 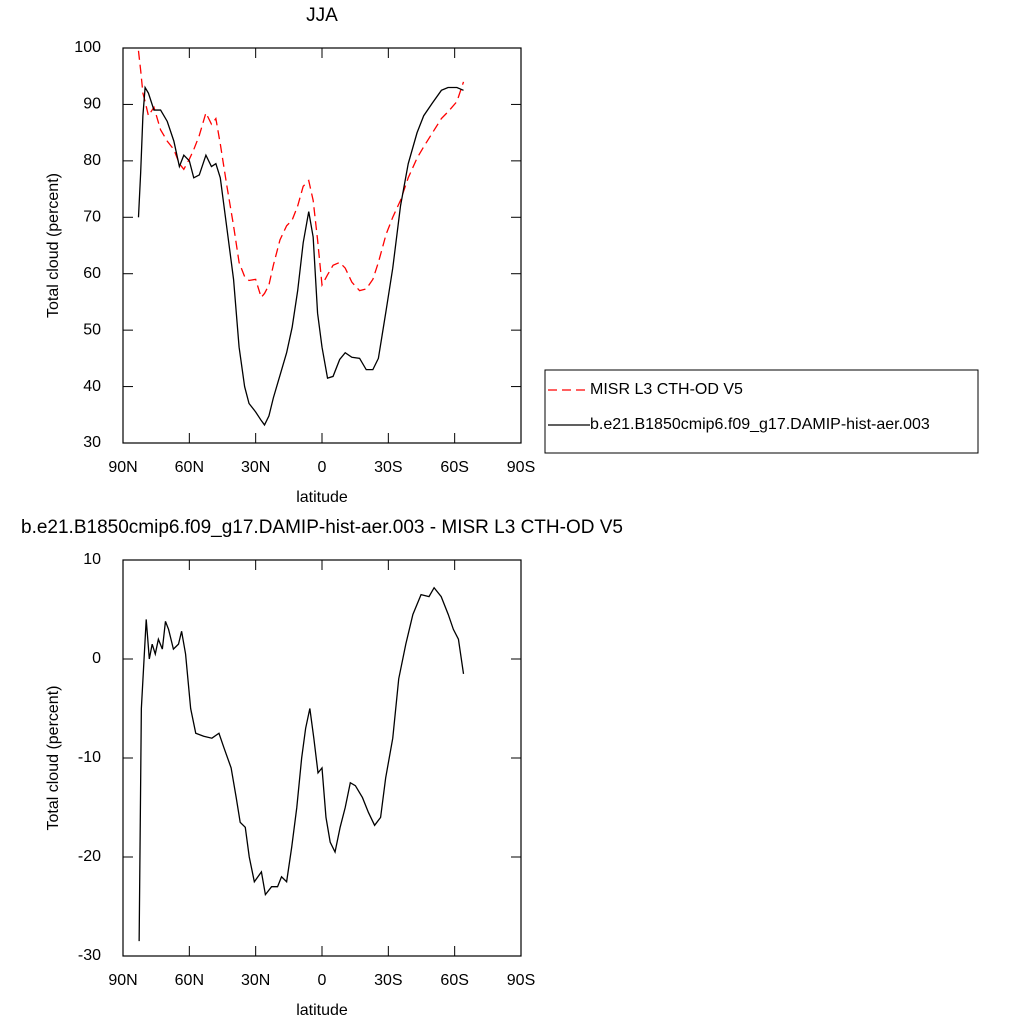 I want to click on y-tick-label: 50, so click(x=92, y=329).